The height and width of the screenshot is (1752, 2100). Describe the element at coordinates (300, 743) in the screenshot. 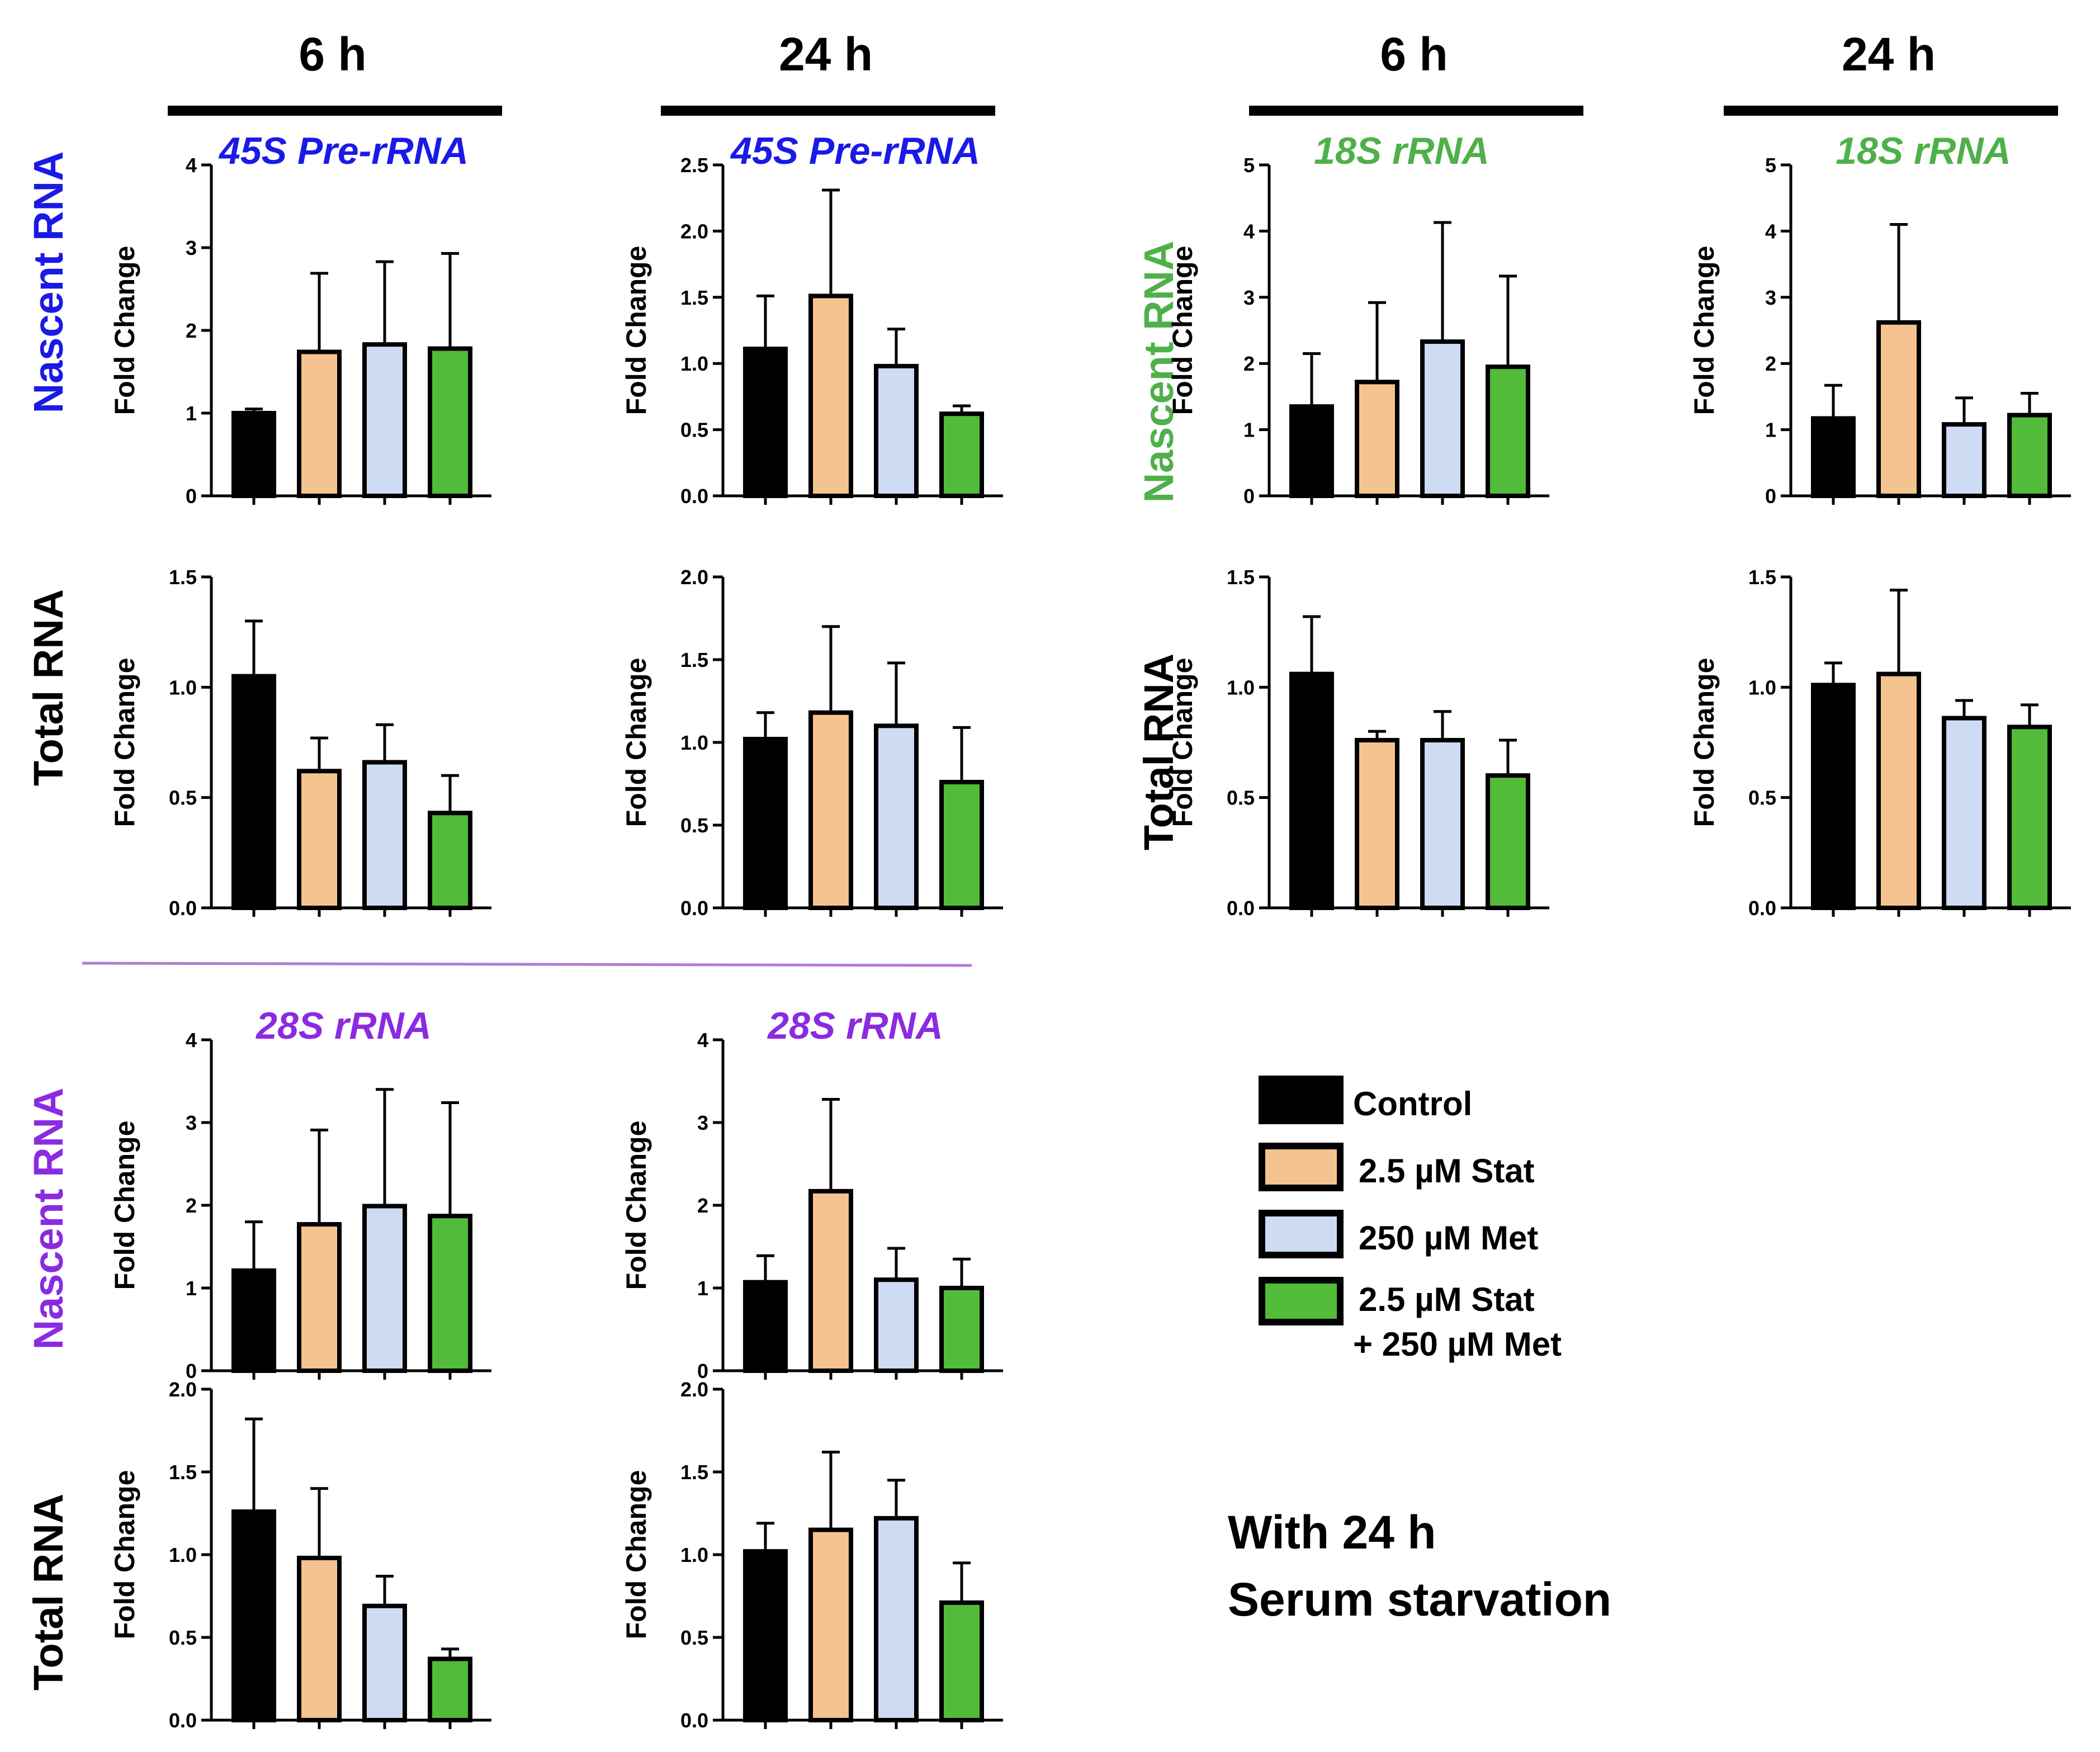

I see `chart-panel-45s-6h-total: 0.0 0.5 1.0 1.5 Fold Change` at that location.